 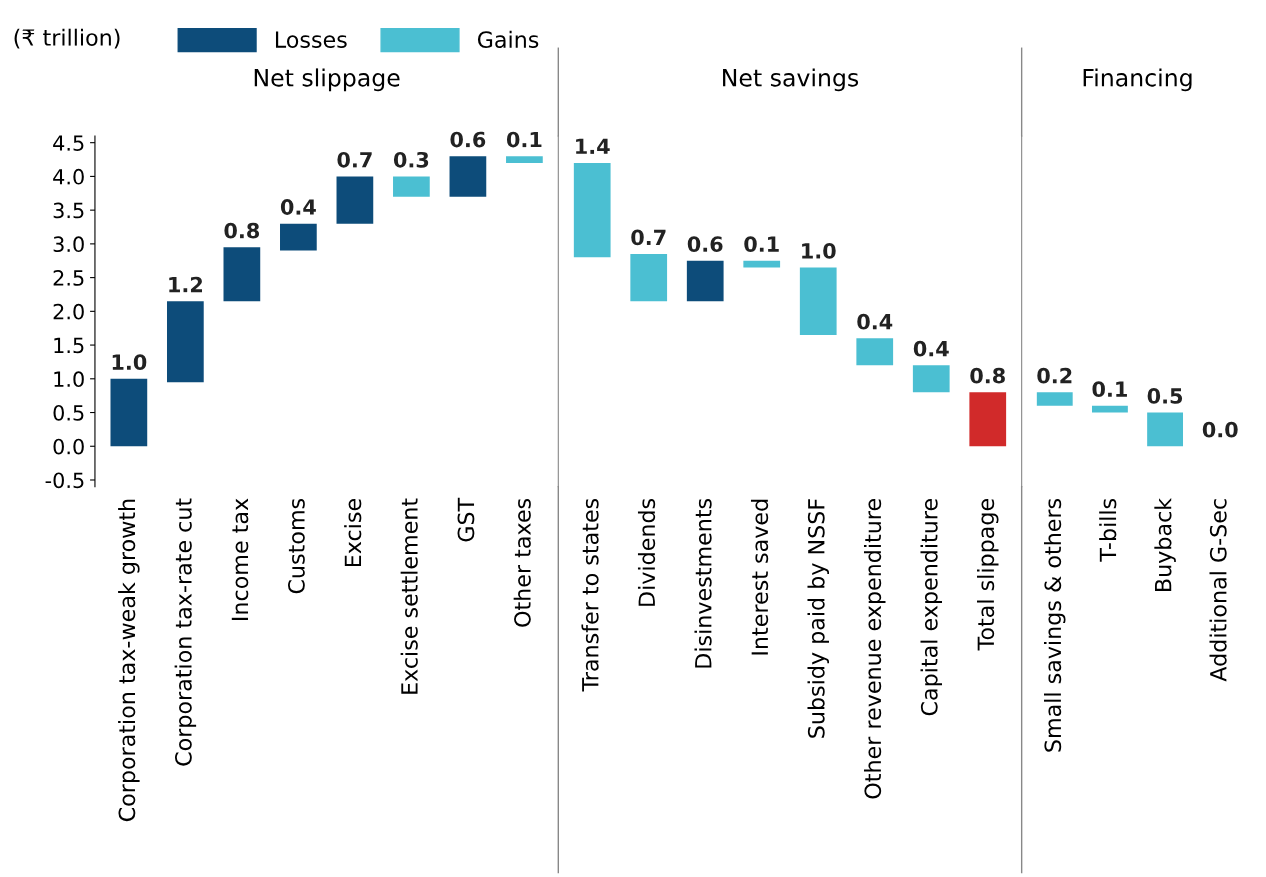 I want to click on x-tick-label: Excise, so click(x=353, y=533).